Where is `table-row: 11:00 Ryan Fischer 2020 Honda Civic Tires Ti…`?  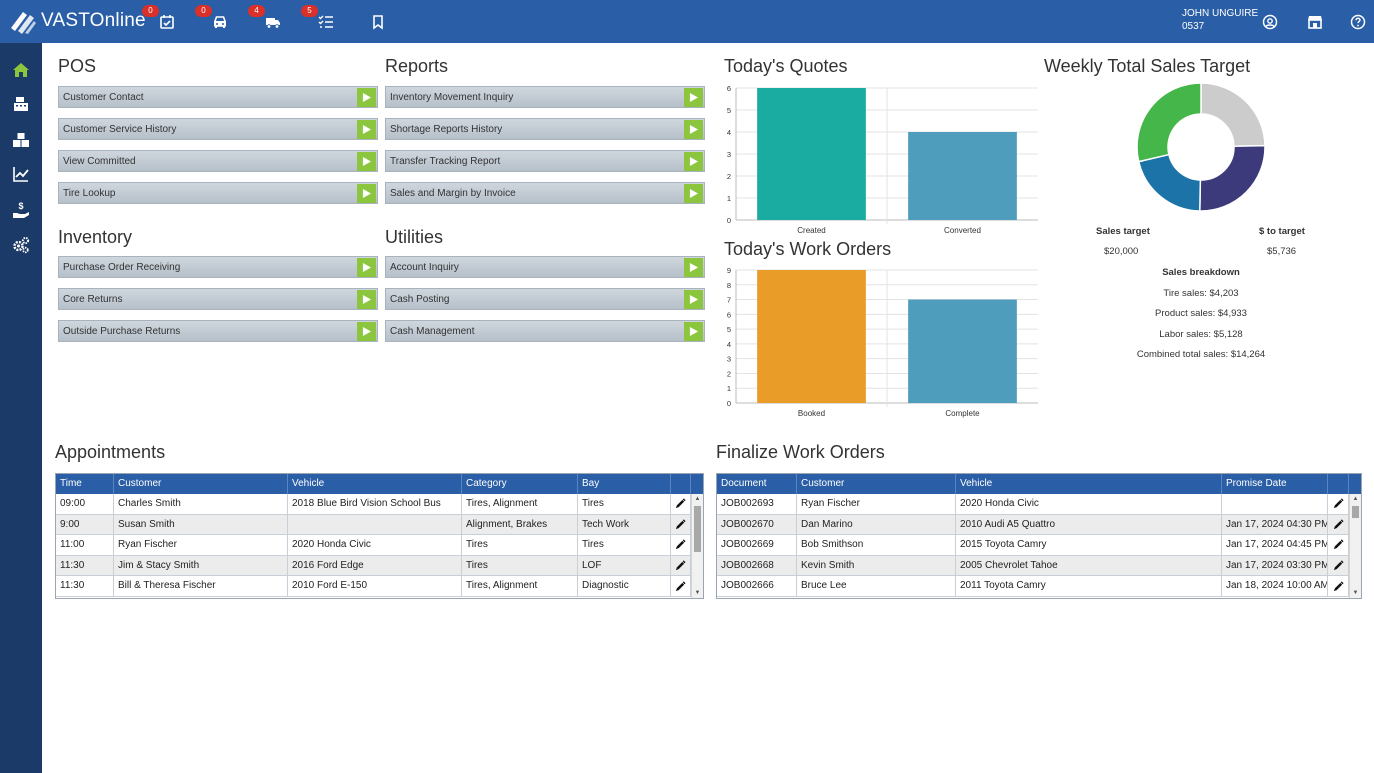
table-row: 11:00 Ryan Fischer 2020 Honda Civic Tires Ti… is located at coordinates (373, 545).